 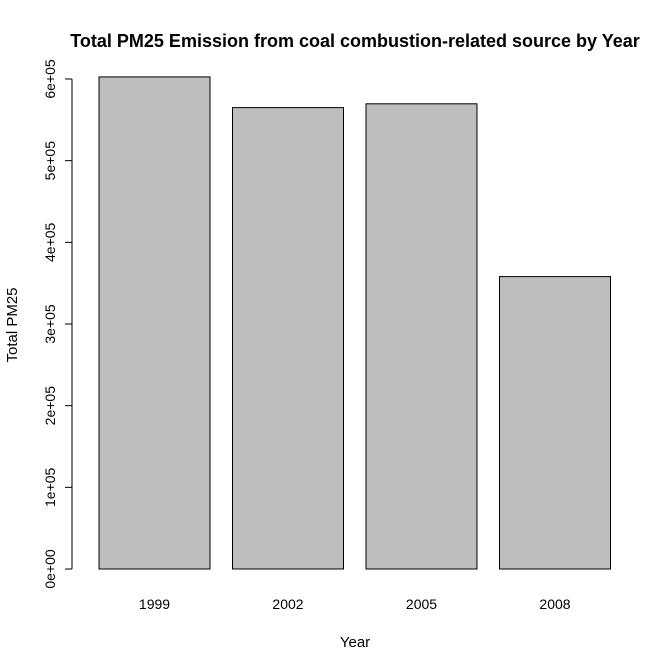 I want to click on bar-2002, so click(x=288, y=338).